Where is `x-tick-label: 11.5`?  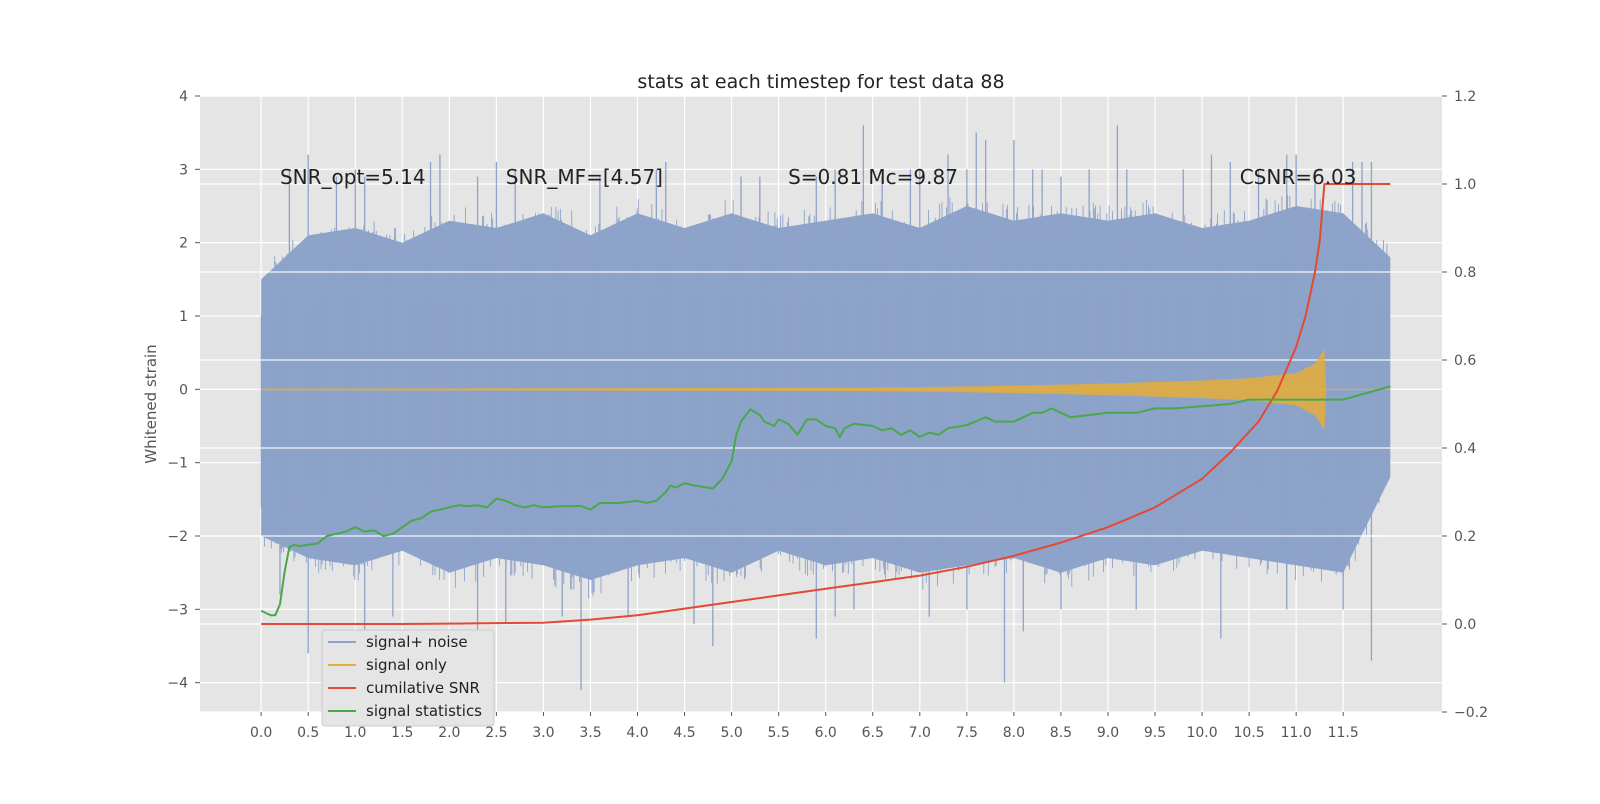 x-tick-label: 11.5 is located at coordinates (1343, 733).